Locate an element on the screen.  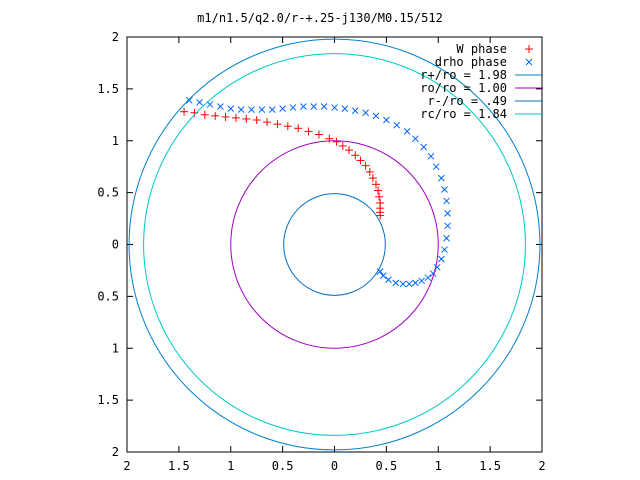
legend-label: ro/ro = 1.00 is located at coordinates (463, 88).